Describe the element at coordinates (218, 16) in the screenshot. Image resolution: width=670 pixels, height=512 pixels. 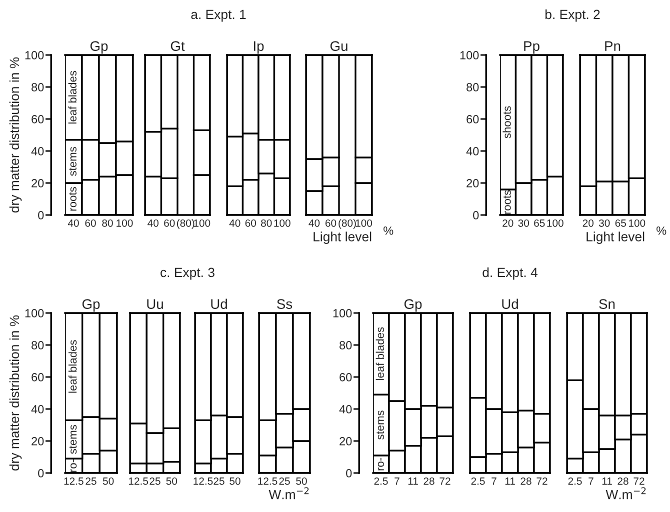
I see `chart-subtitle: a. Expt. 1` at that location.